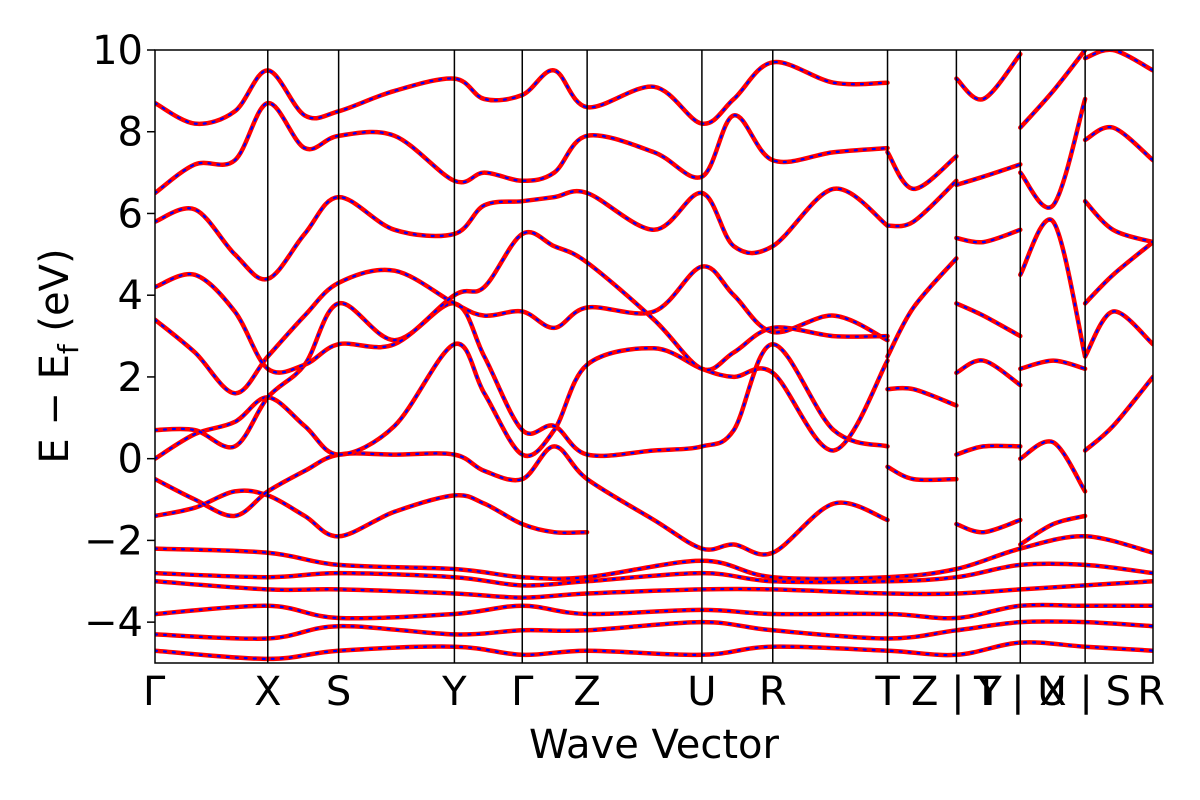  Describe the element at coordinates (267, 692) in the screenshot. I see `x-tick-label: X` at that location.